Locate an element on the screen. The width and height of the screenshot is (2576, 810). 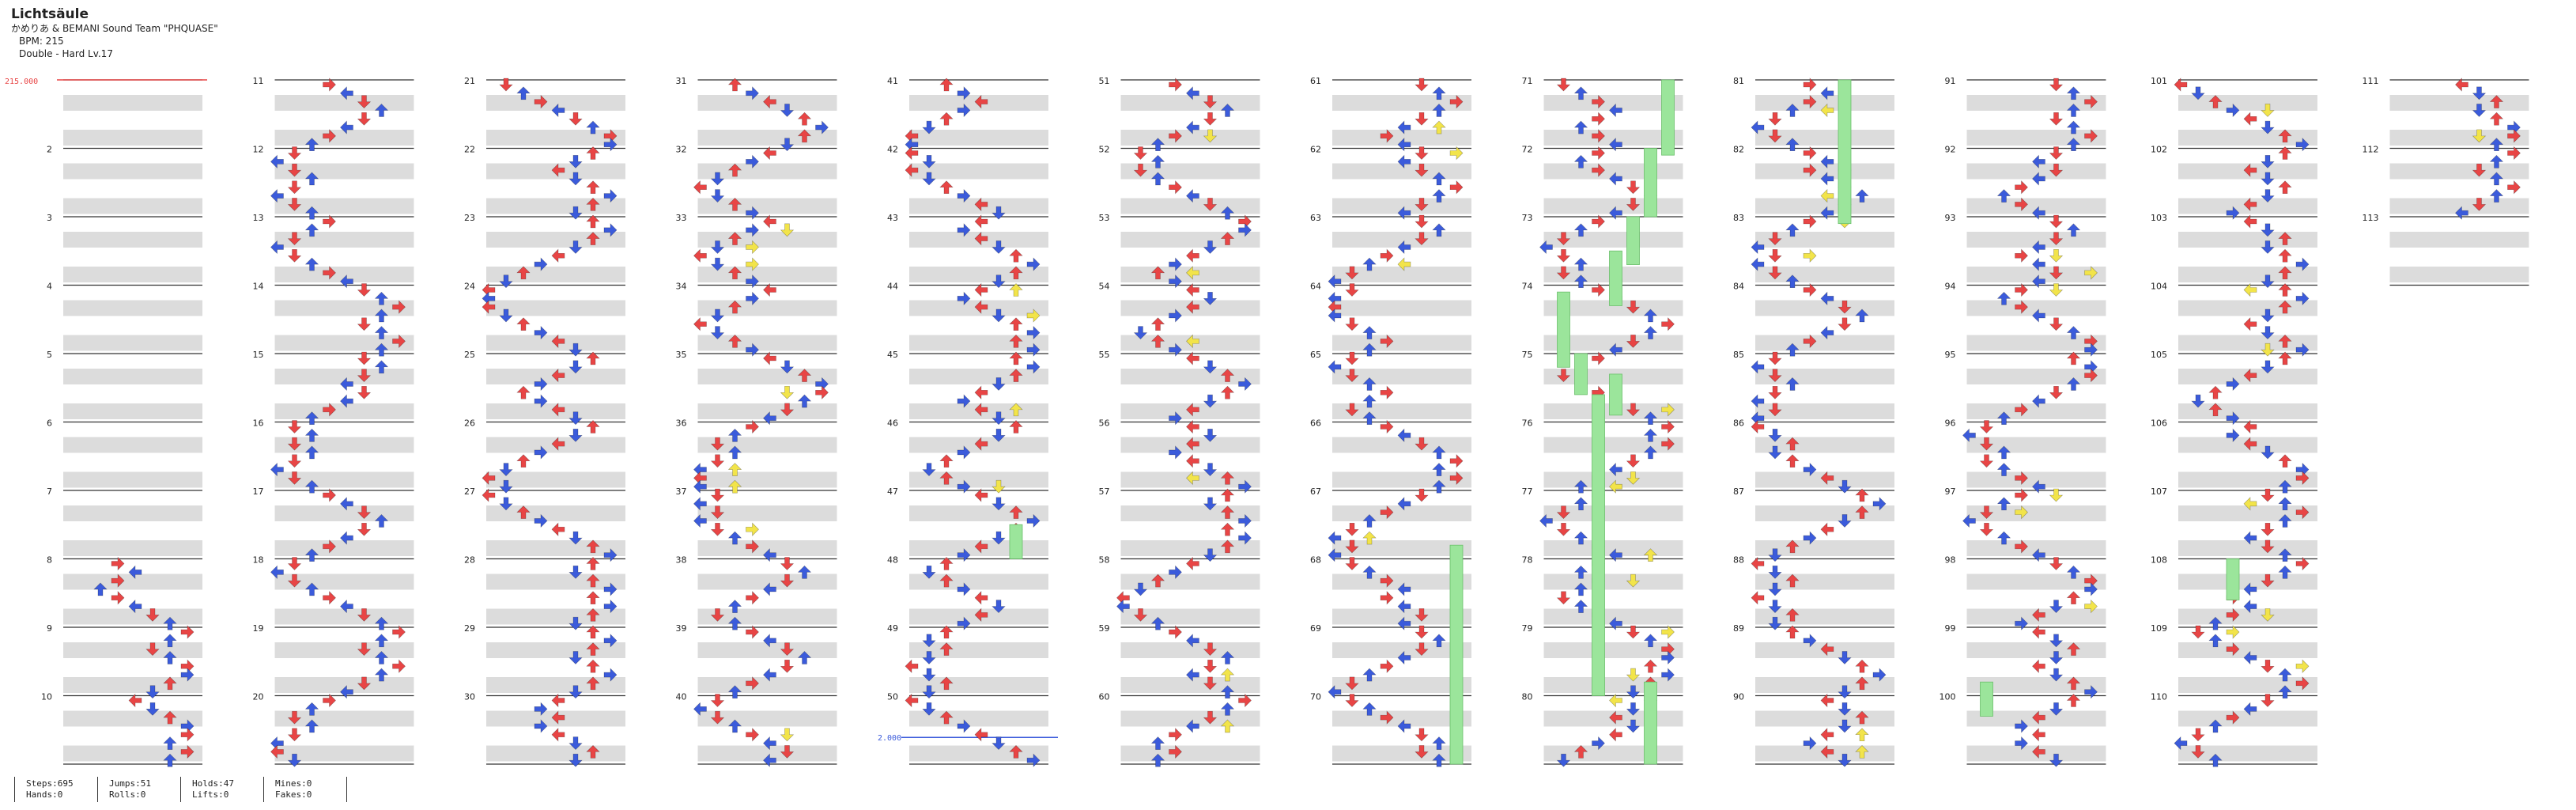
measure-number: 42 is located at coordinates (892, 150).